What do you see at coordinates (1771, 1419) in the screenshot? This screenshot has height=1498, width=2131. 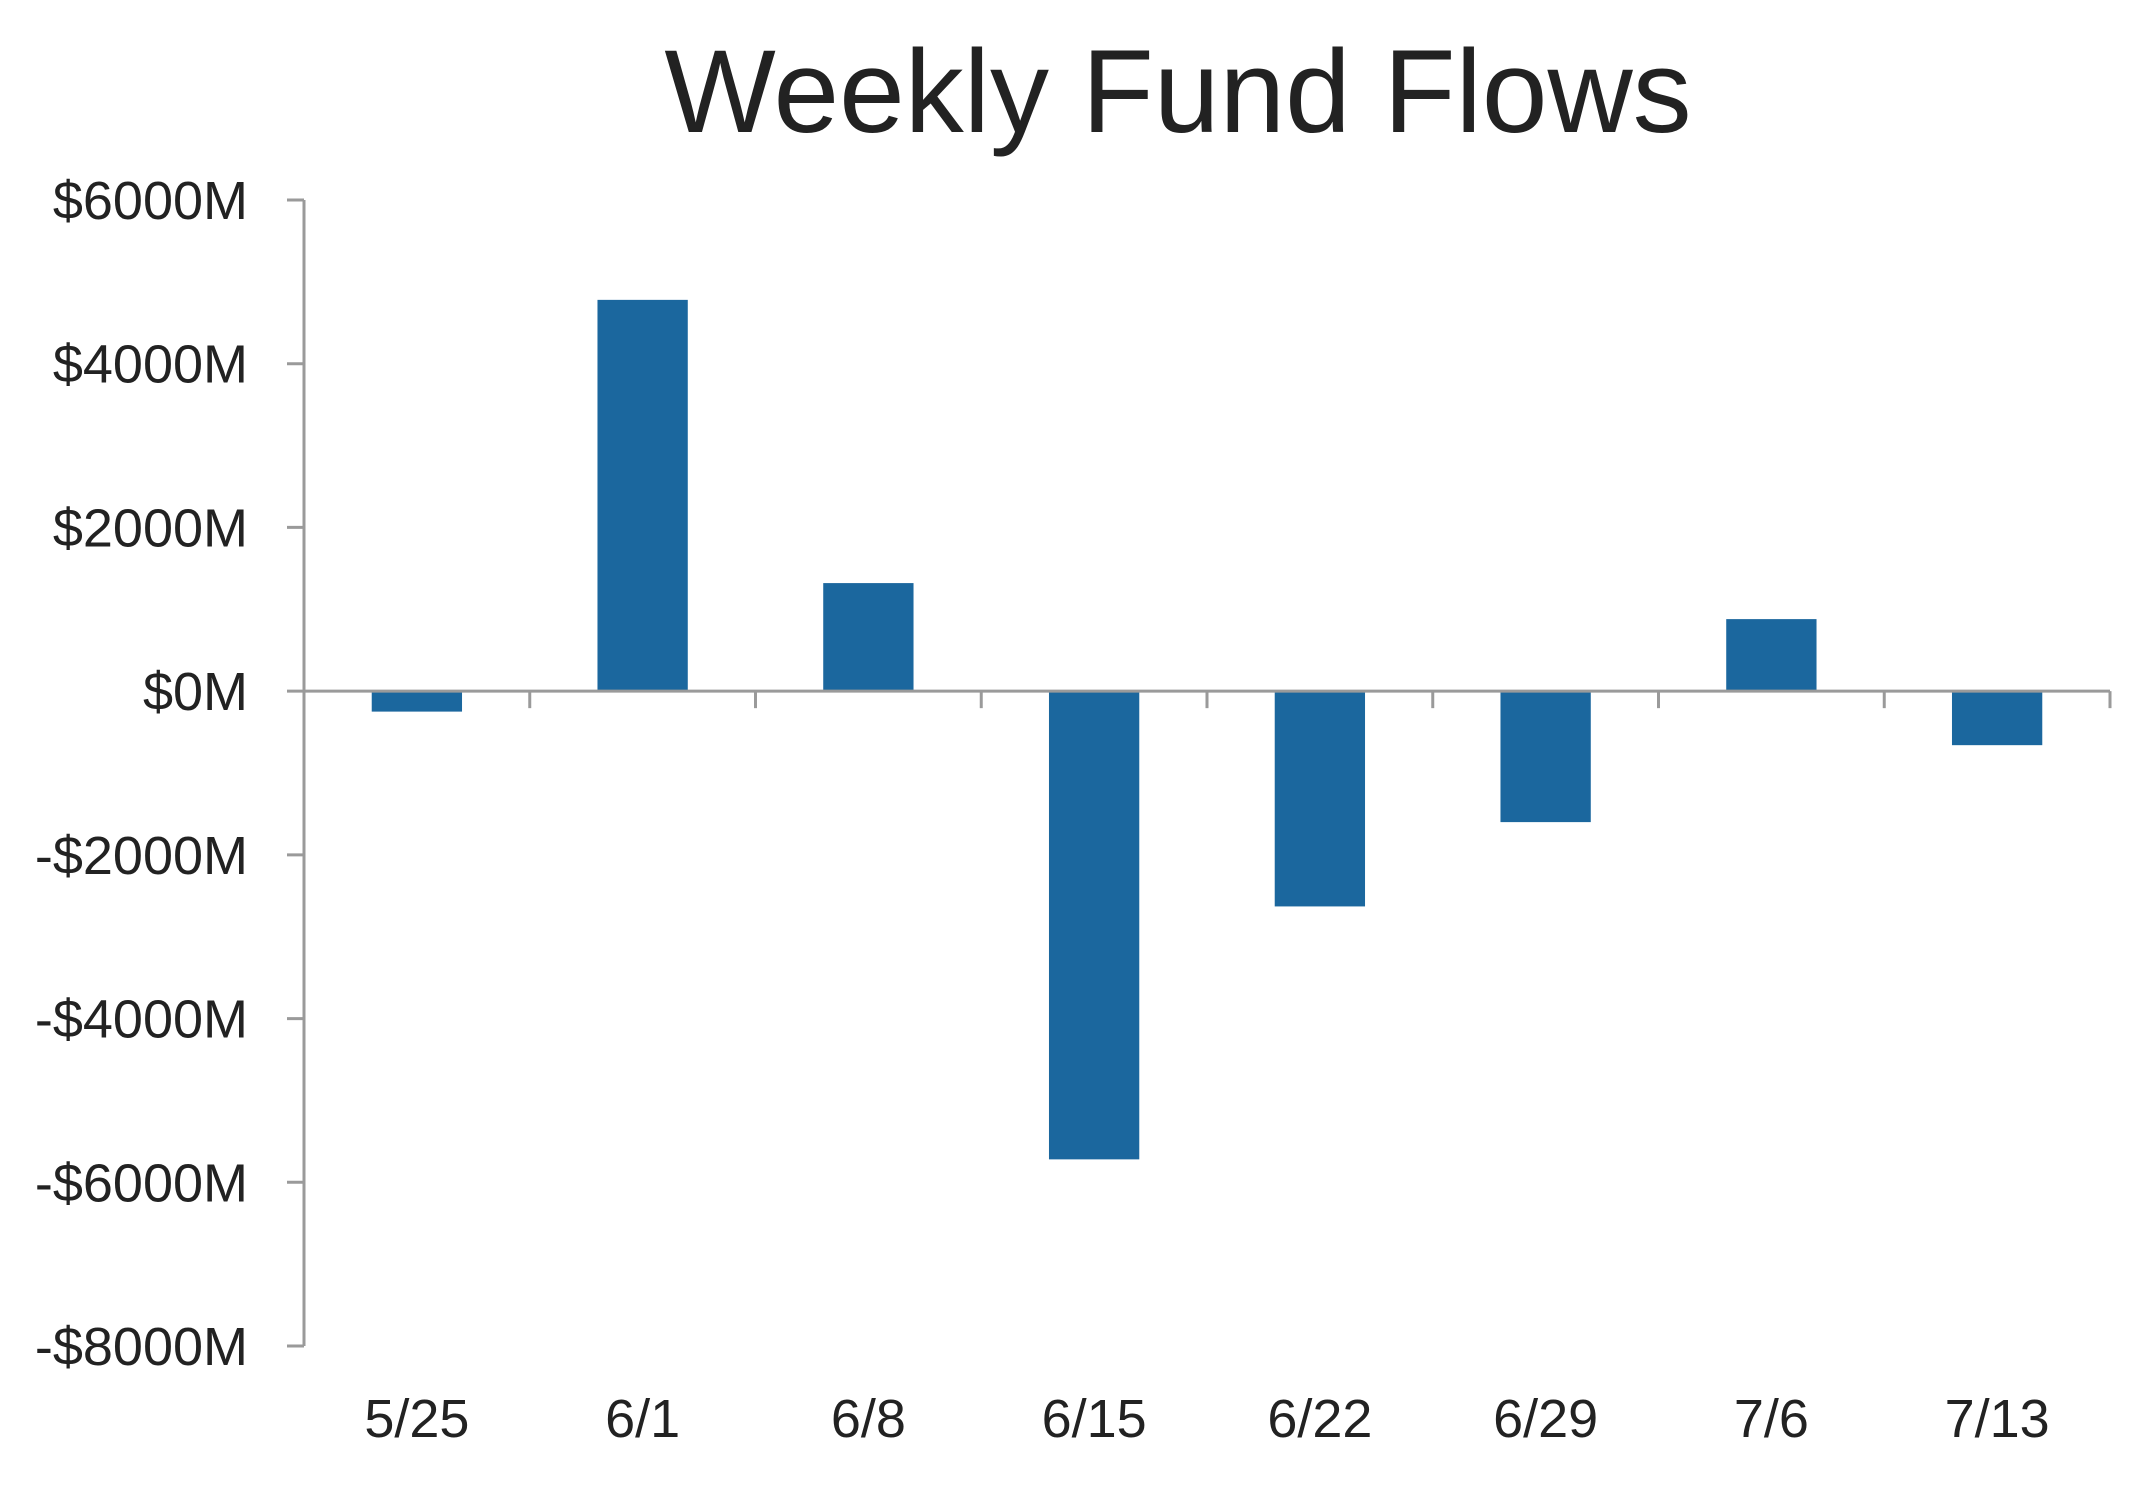 I see `x-tick-label: 7/6` at bounding box center [1771, 1419].